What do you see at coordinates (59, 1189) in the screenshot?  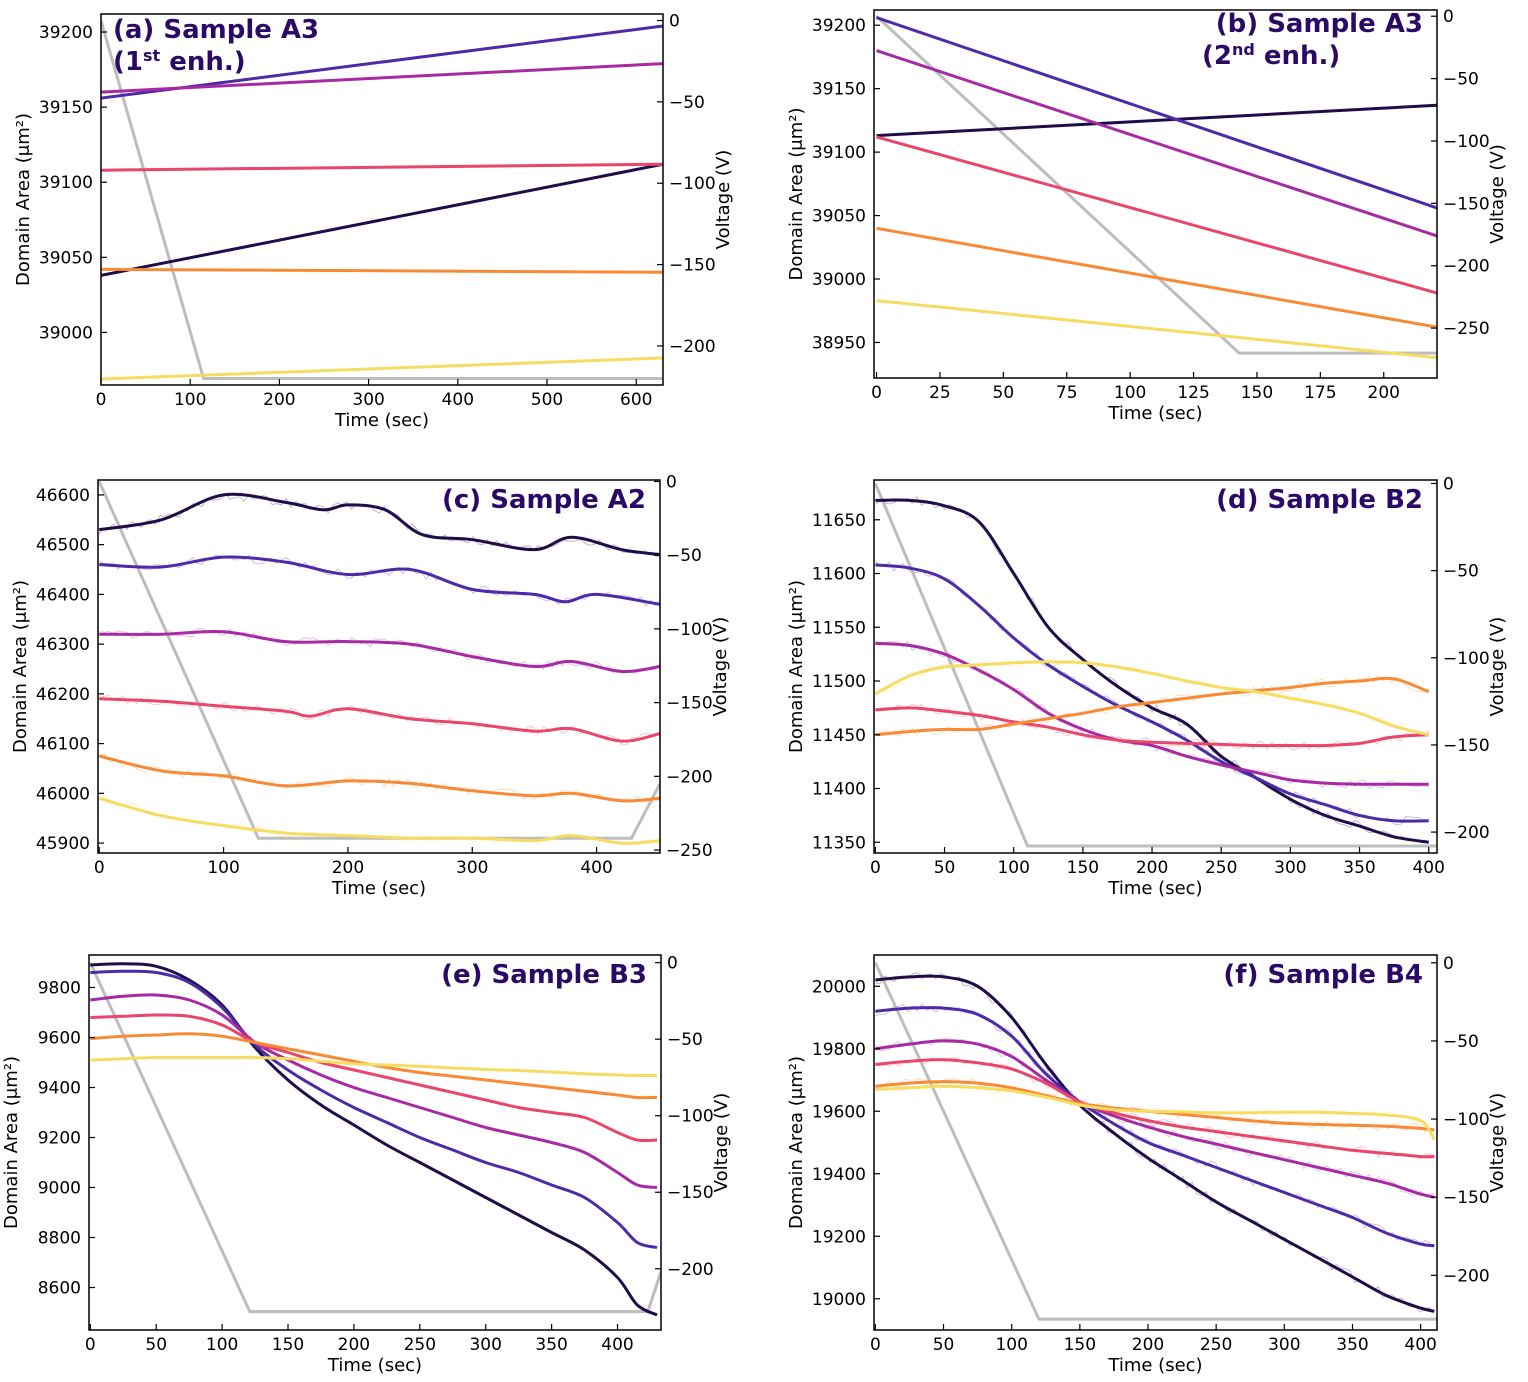 I see `y-tick-label: 9000` at bounding box center [59, 1189].